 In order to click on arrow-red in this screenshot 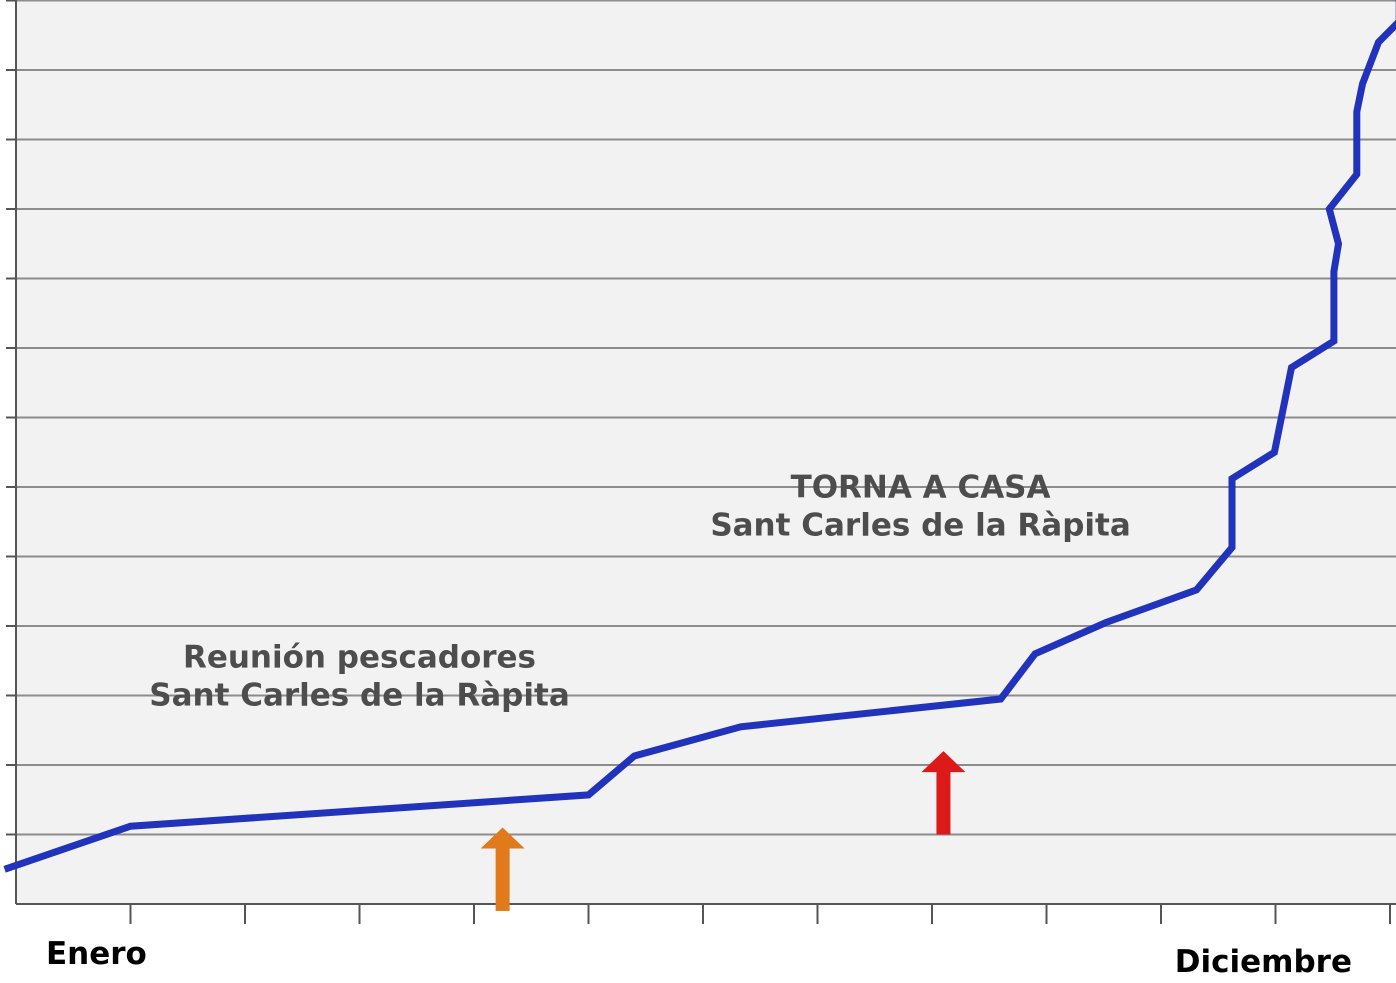, I will do `click(943, 793)`.